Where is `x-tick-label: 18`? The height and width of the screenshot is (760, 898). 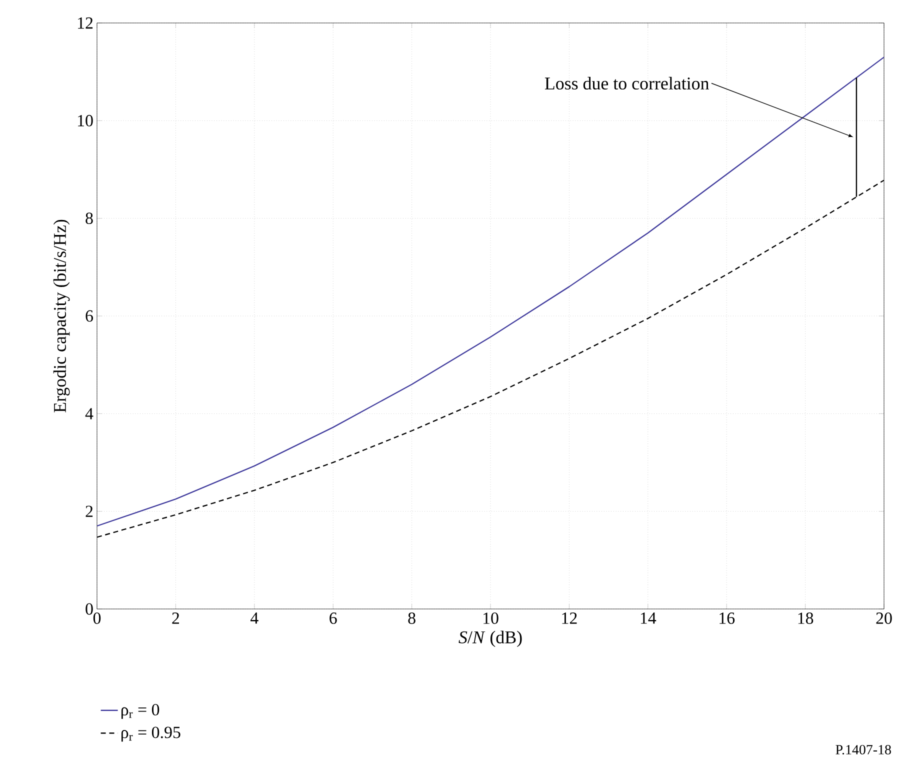 x-tick-label: 18 is located at coordinates (806, 618).